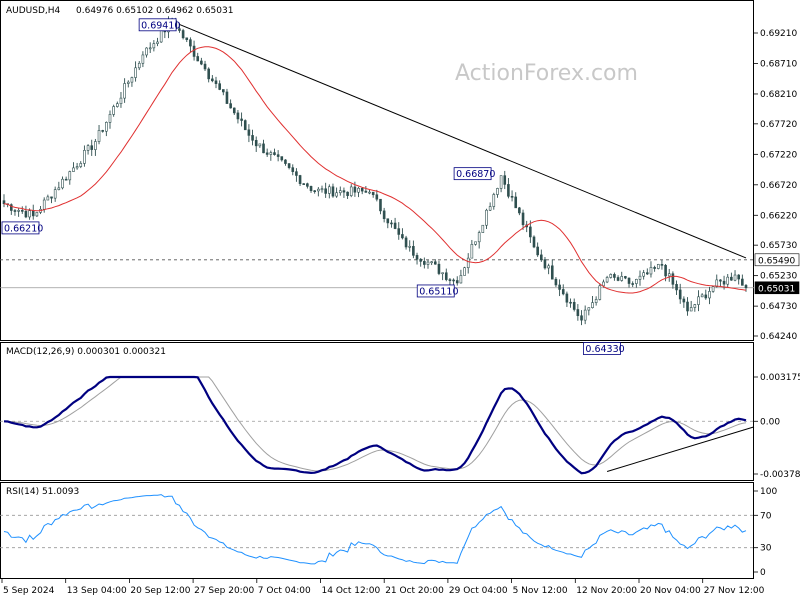 The width and height of the screenshot is (800, 600). Describe the element at coordinates (97, 591) in the screenshot. I see `x-tick-label: 13 Sep 04:00` at that location.